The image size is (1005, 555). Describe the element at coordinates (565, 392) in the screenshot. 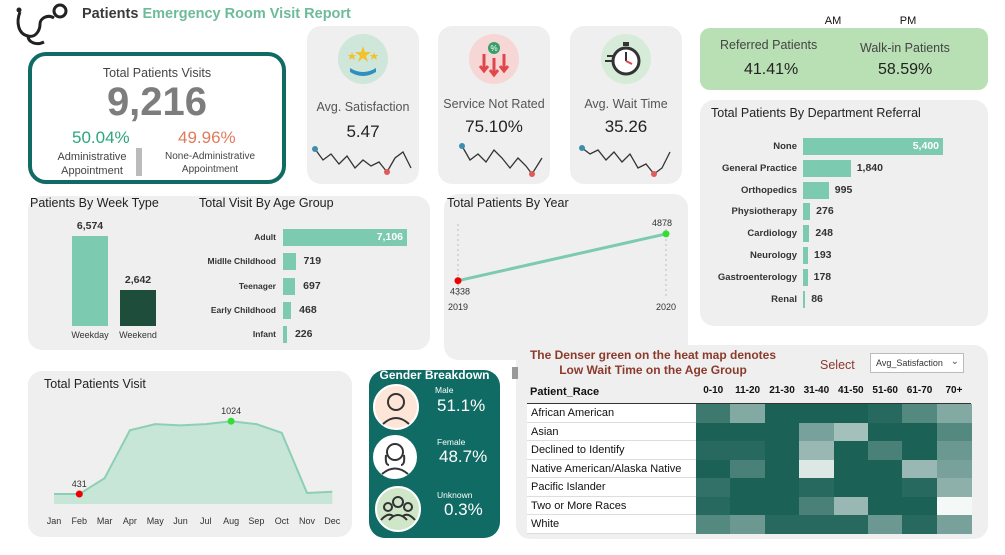

I see `heatmap-row-header: Patient_Race` at that location.